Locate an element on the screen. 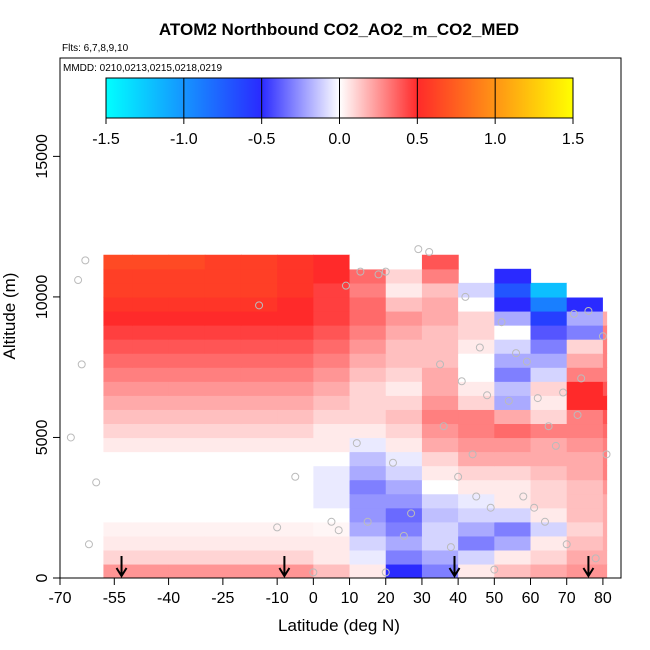 Image resolution: width=650 pixels, height=650 pixels. colorbar-tick-label: -0.5 is located at coordinates (262, 139).